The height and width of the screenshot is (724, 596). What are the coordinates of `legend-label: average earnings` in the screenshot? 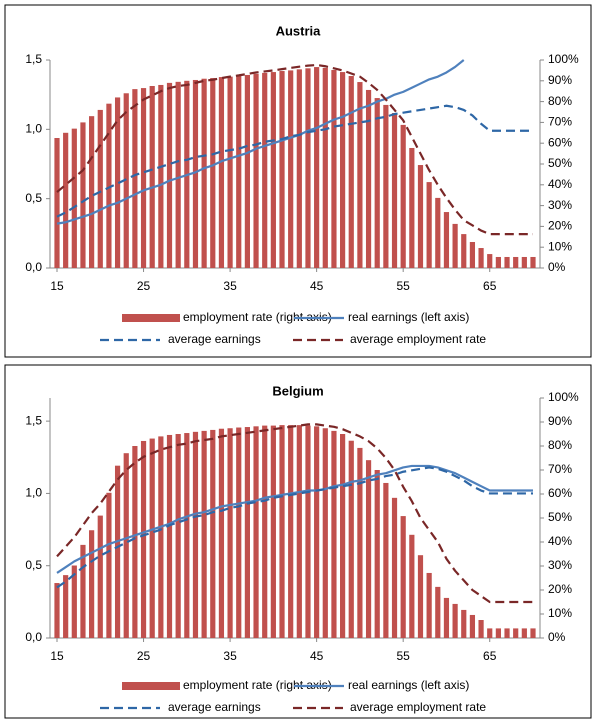 It's located at (214, 339).